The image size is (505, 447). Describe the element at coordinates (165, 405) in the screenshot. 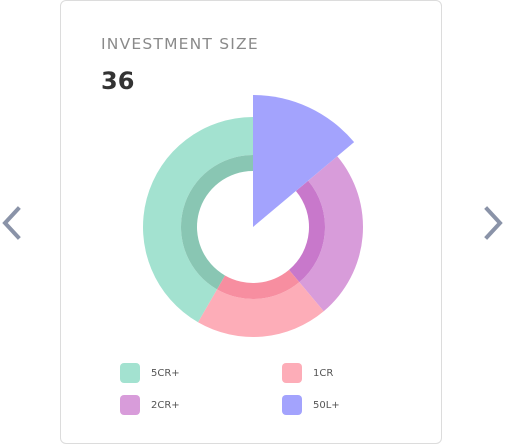

I see `legend-label: 2CR+` at that location.